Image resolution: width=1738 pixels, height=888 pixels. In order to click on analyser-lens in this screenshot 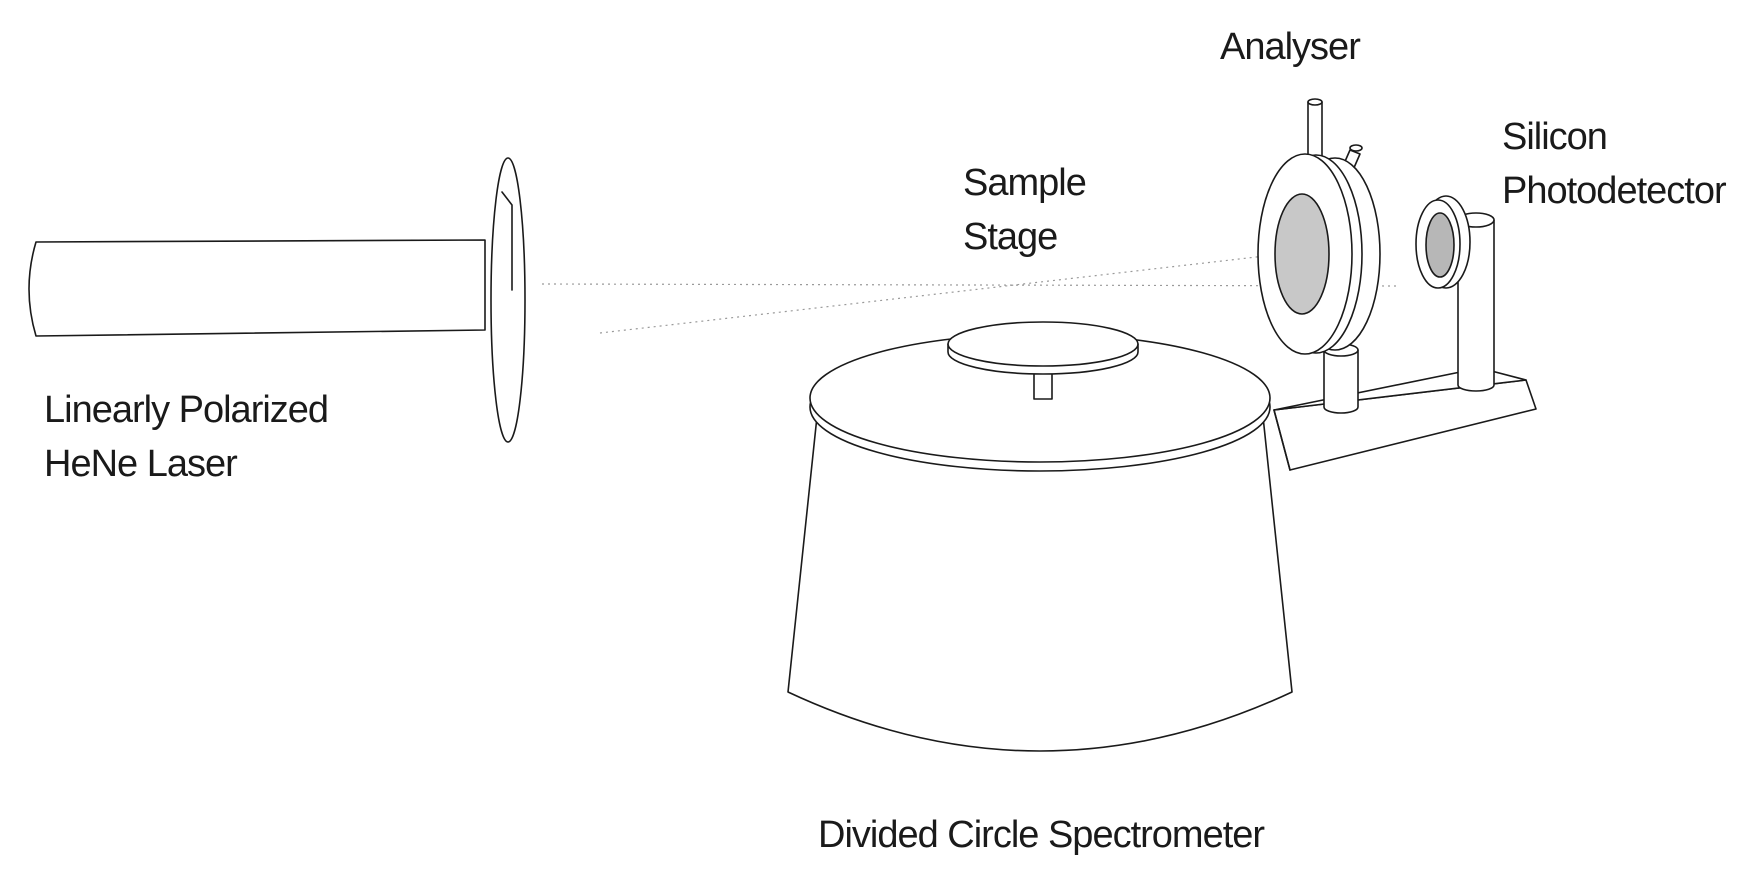, I will do `click(1302, 254)`.